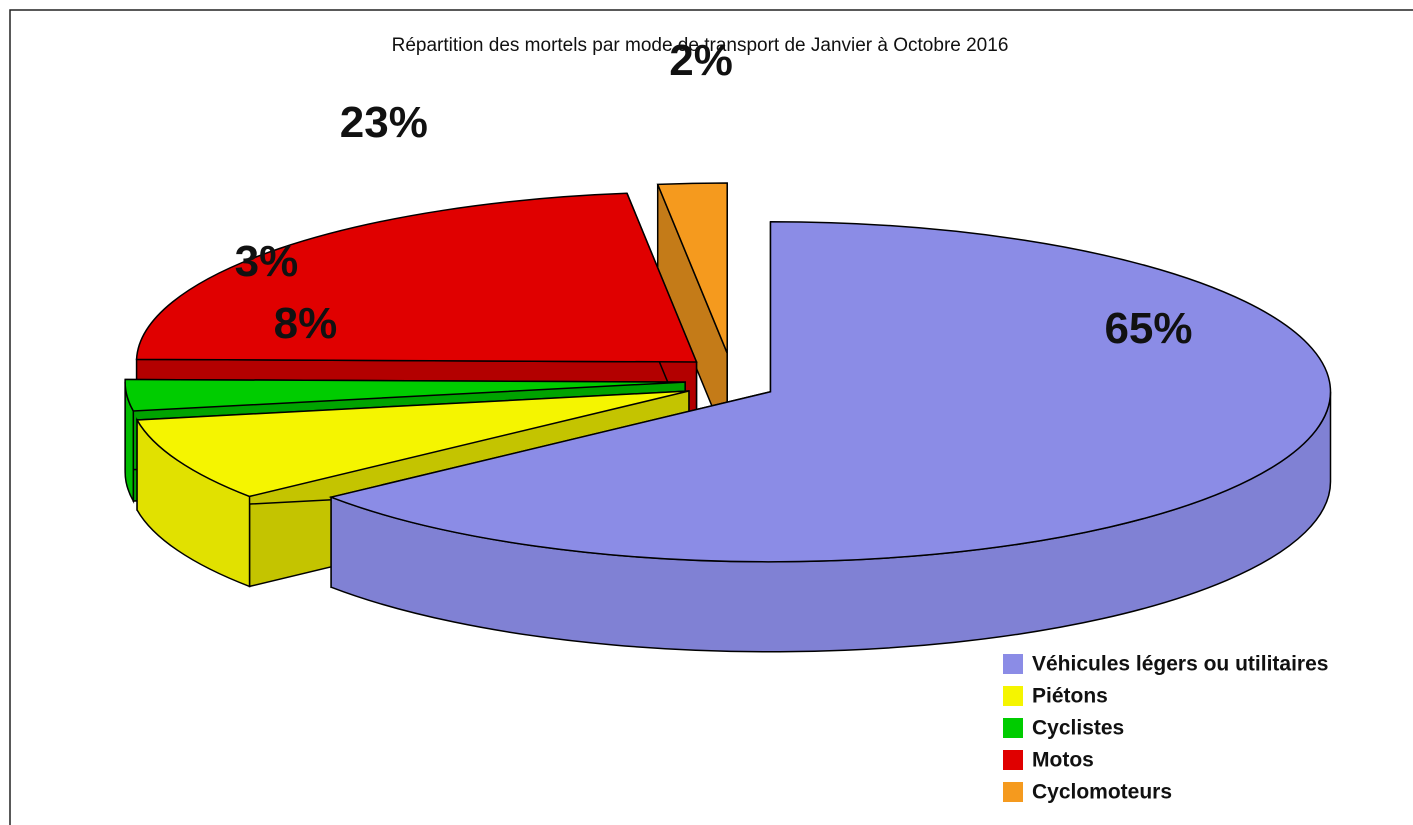 The height and width of the screenshot is (825, 1413). What do you see at coordinates (701, 60) in the screenshot?
I see `data-label: 2%` at bounding box center [701, 60].